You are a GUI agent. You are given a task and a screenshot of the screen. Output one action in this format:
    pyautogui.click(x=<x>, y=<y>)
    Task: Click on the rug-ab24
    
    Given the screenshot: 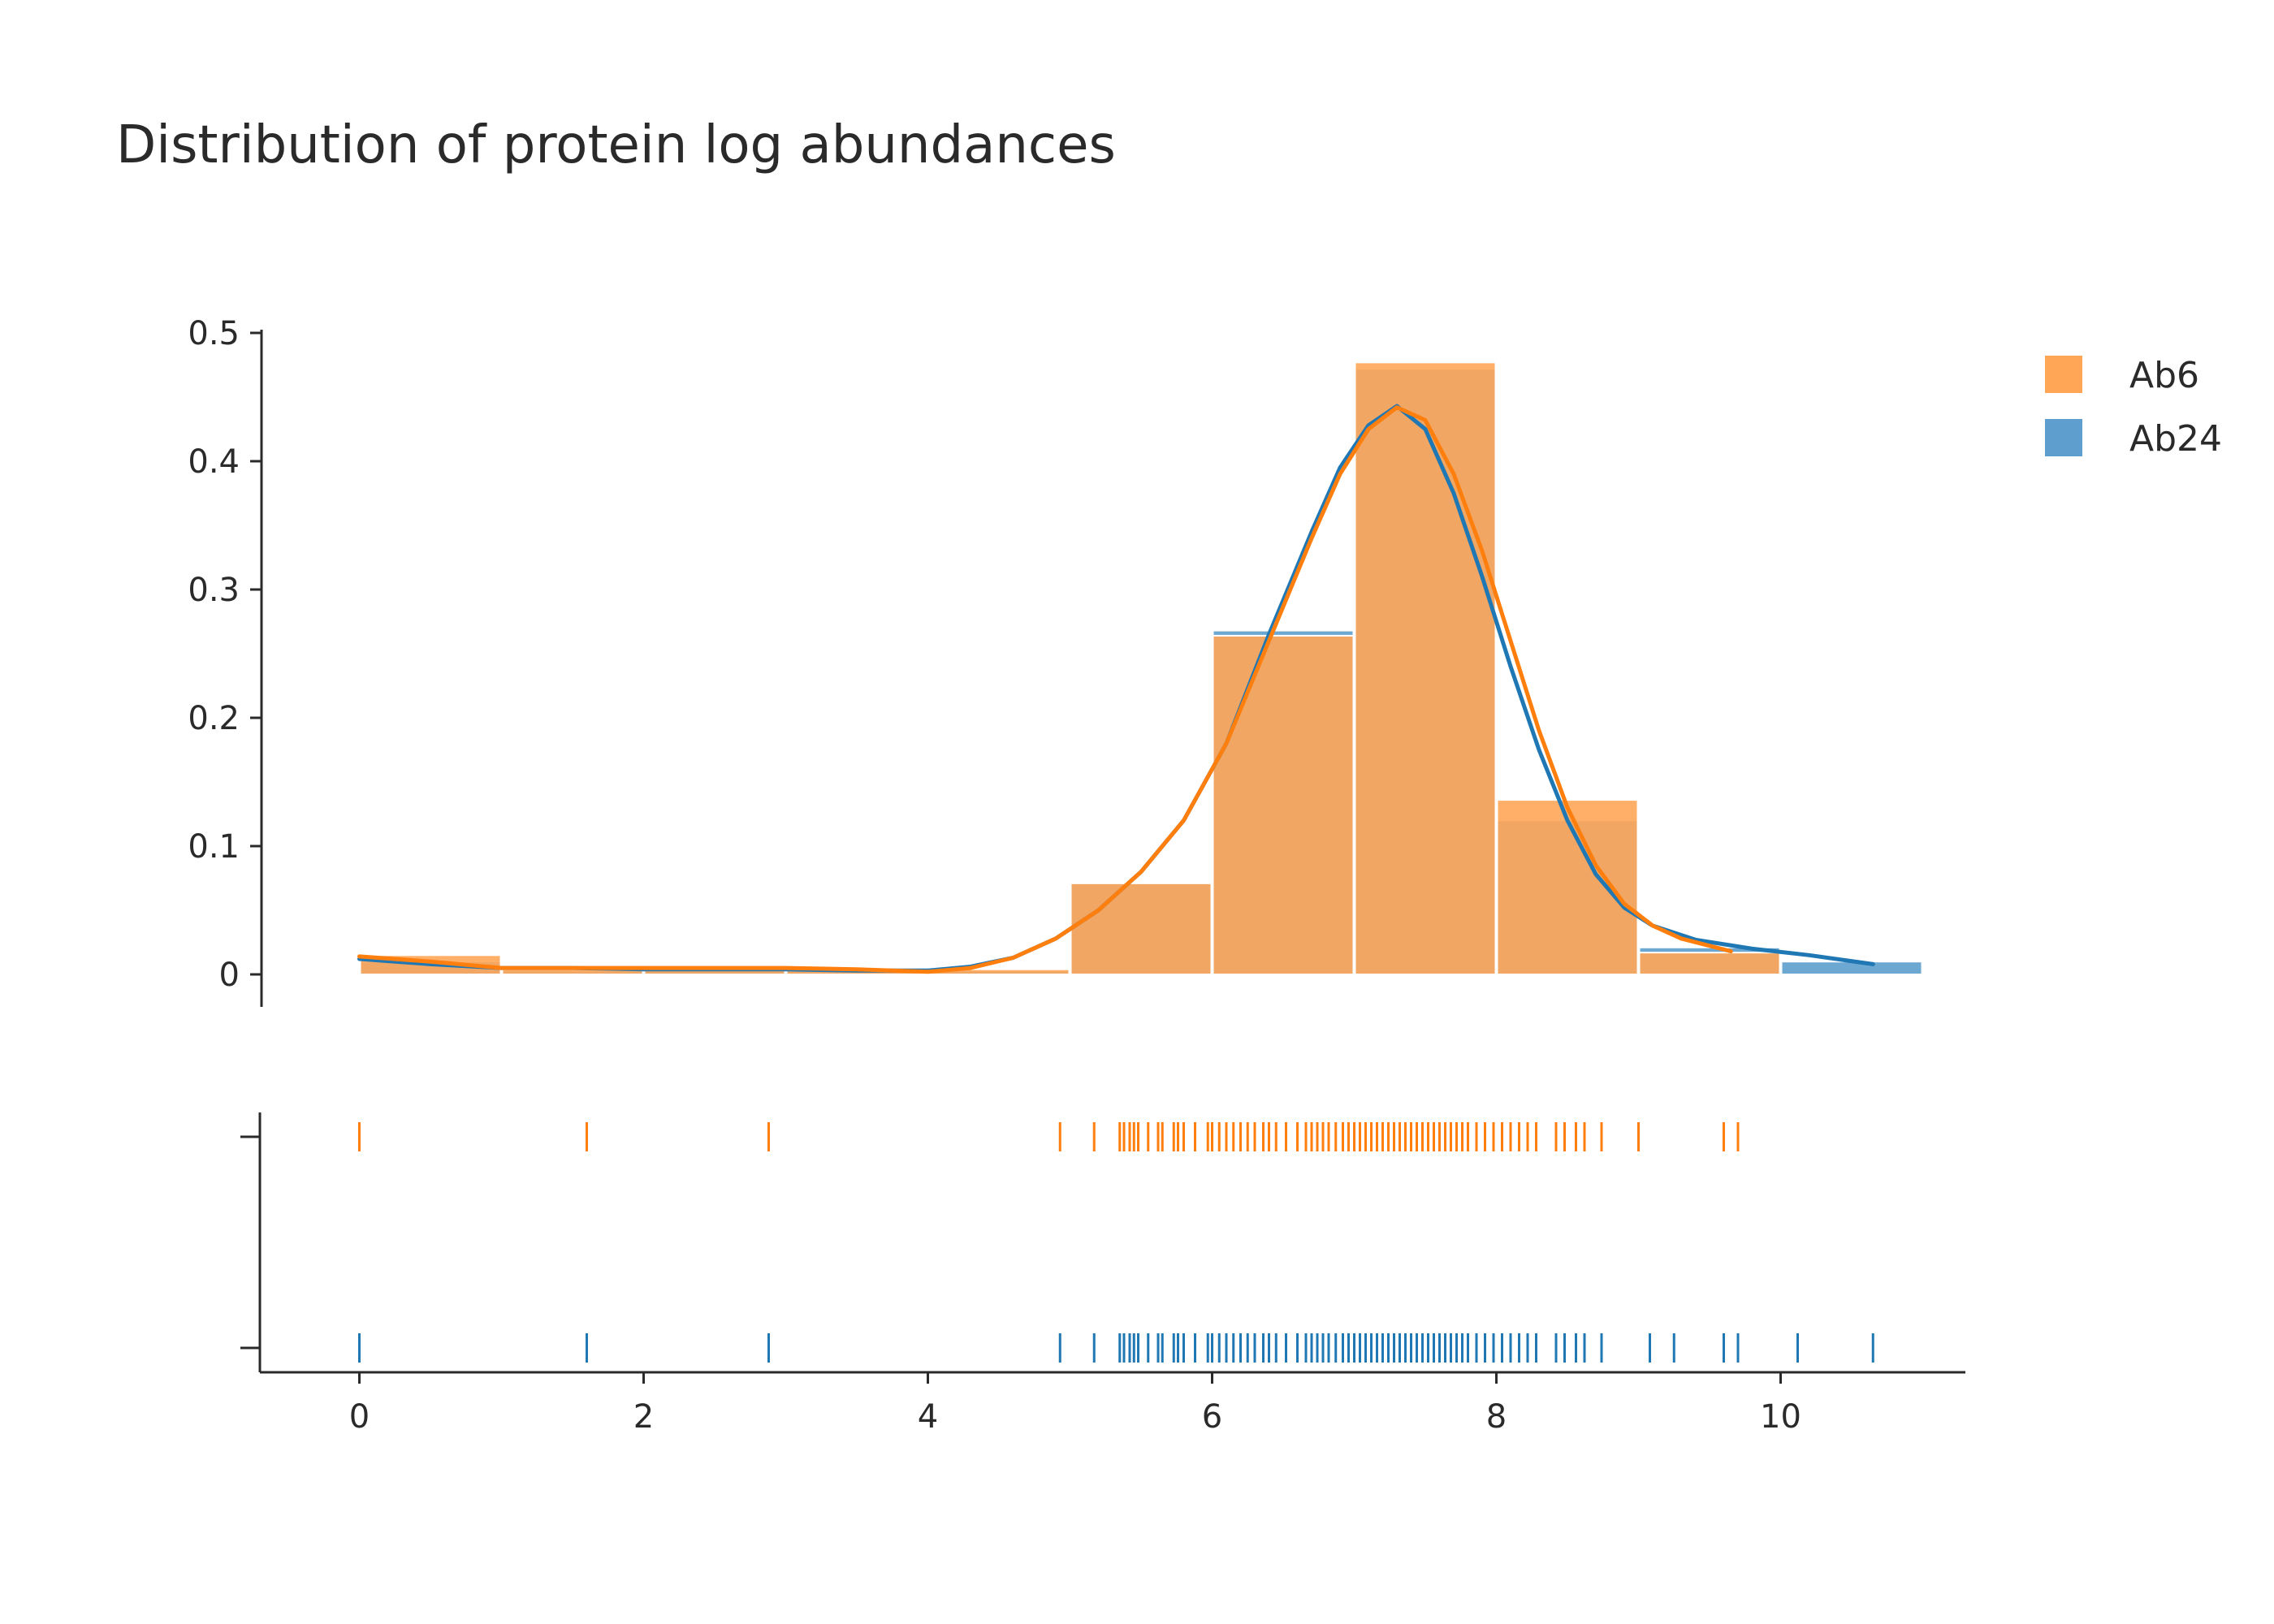 What is the action you would take?
    pyautogui.click(x=1116, y=1348)
    